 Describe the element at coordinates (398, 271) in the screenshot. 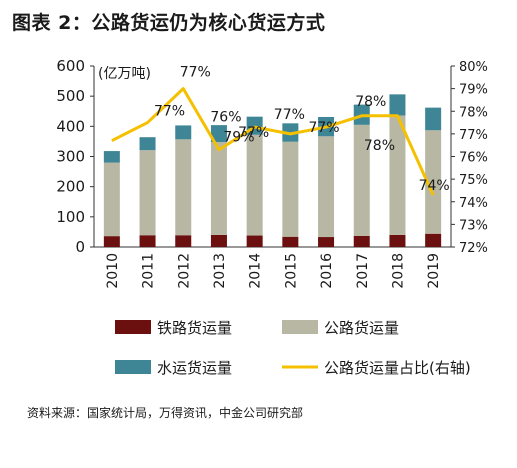

I see `x-tick-label: 2018` at that location.